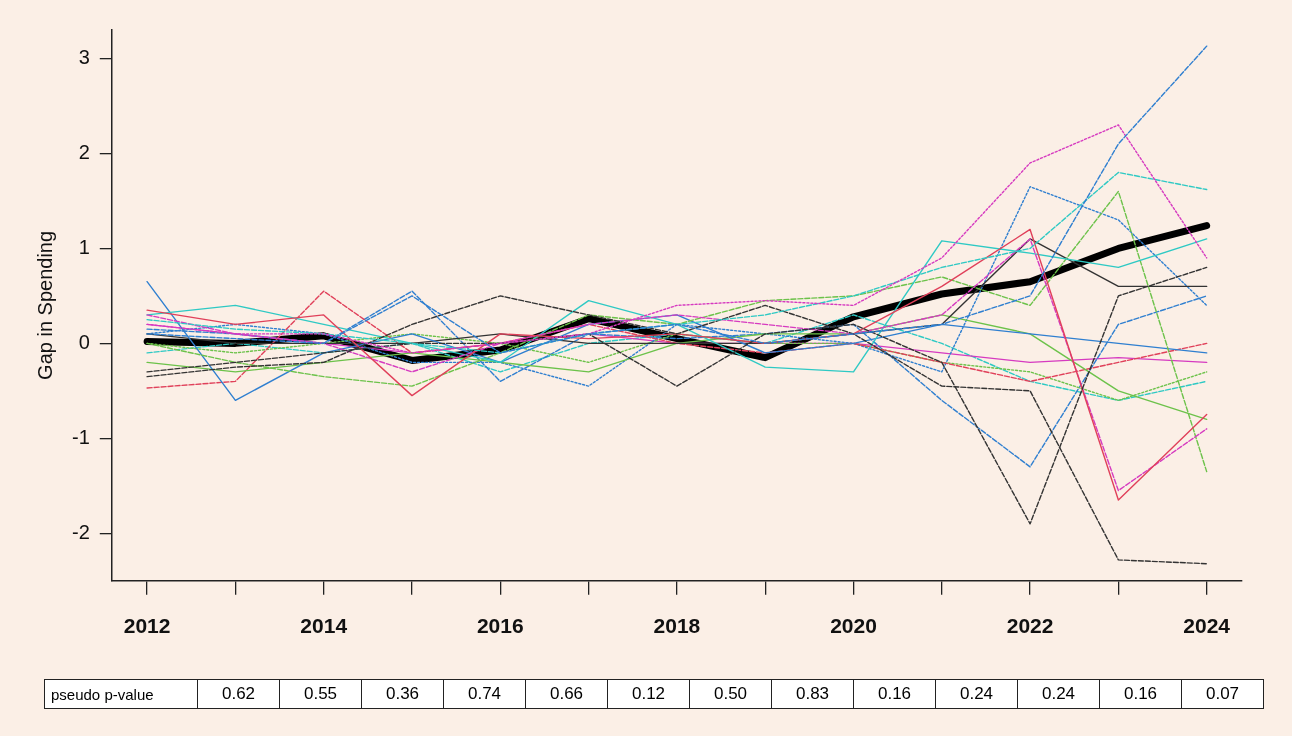 The image size is (1292, 736). I want to click on text: 0.66, so click(566, 694).